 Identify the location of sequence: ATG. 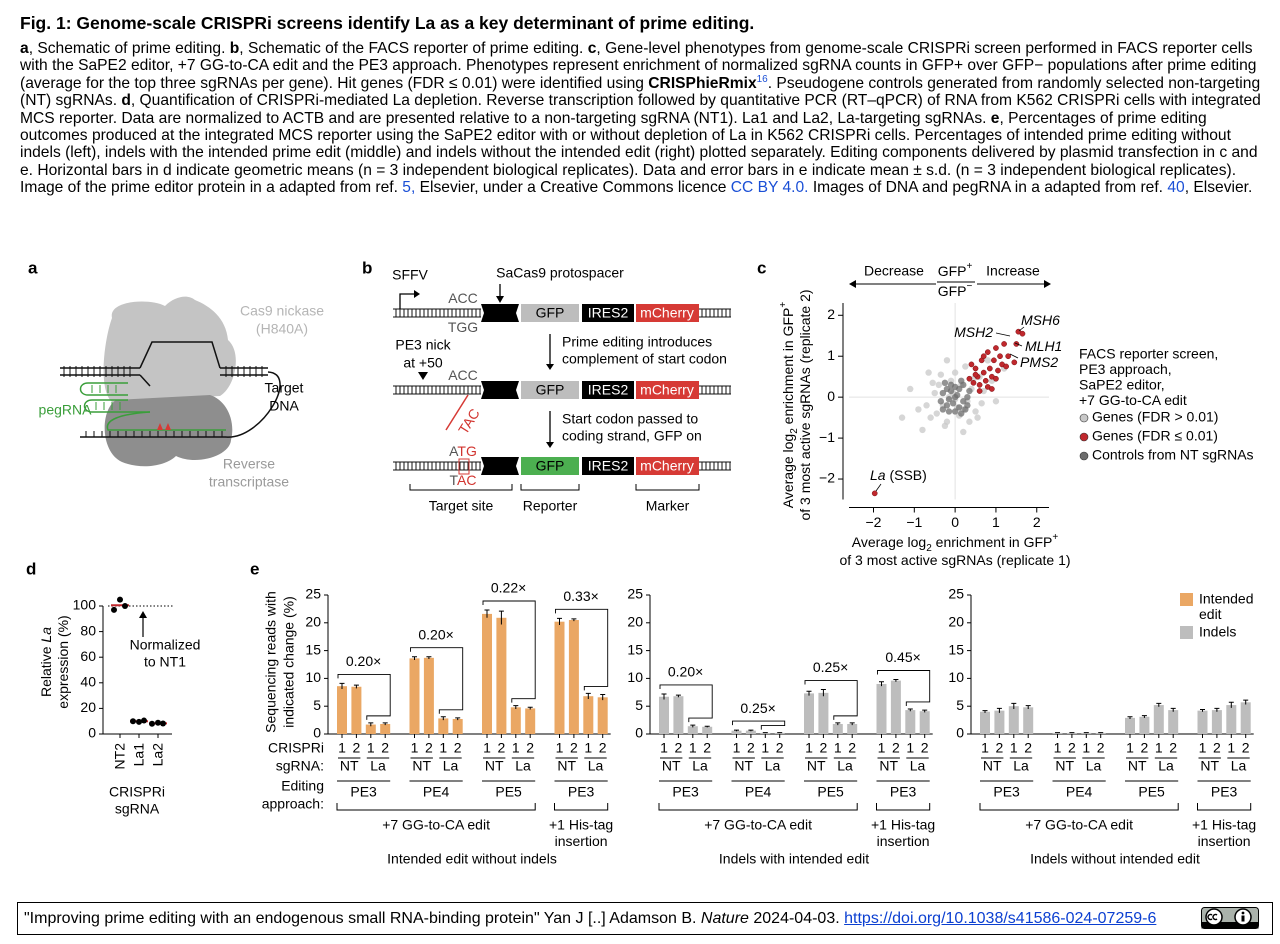
(463, 451).